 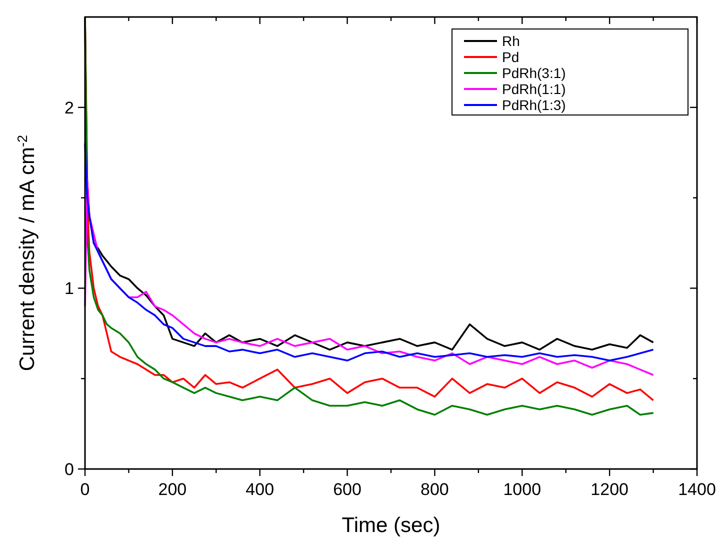 I want to click on x-tick-label: 1400, so click(x=697, y=489).